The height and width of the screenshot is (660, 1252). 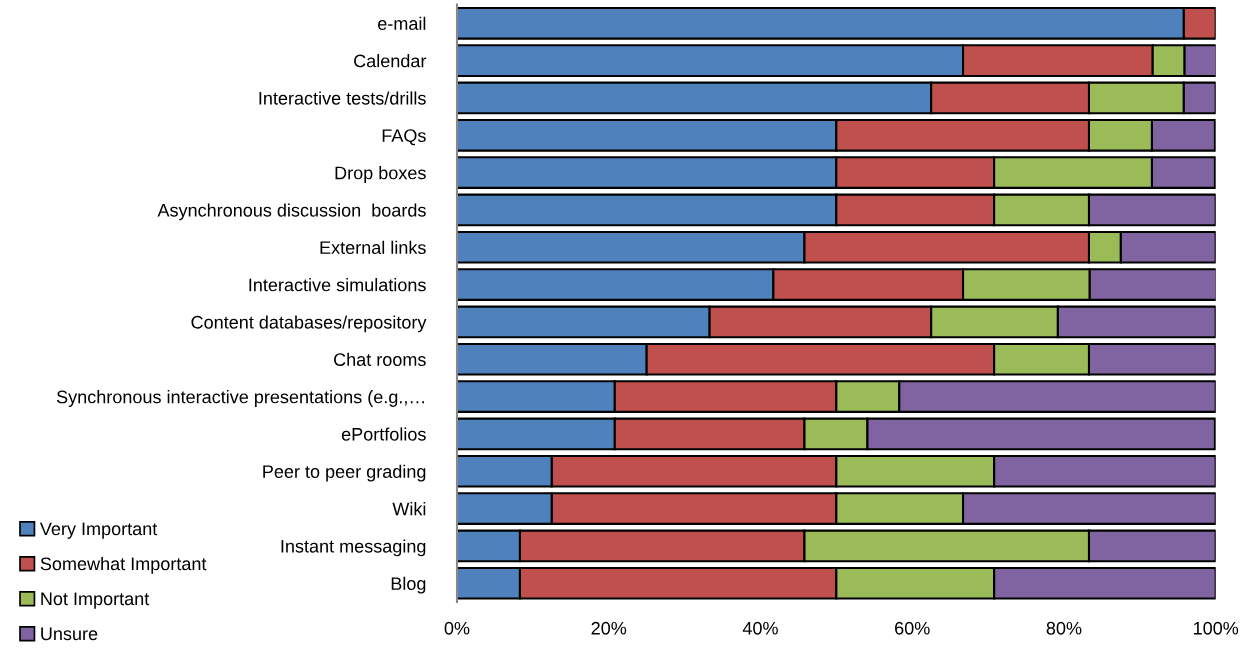 What do you see at coordinates (337, 285) in the screenshot?
I see `y-tick-label: Interactive simulations` at bounding box center [337, 285].